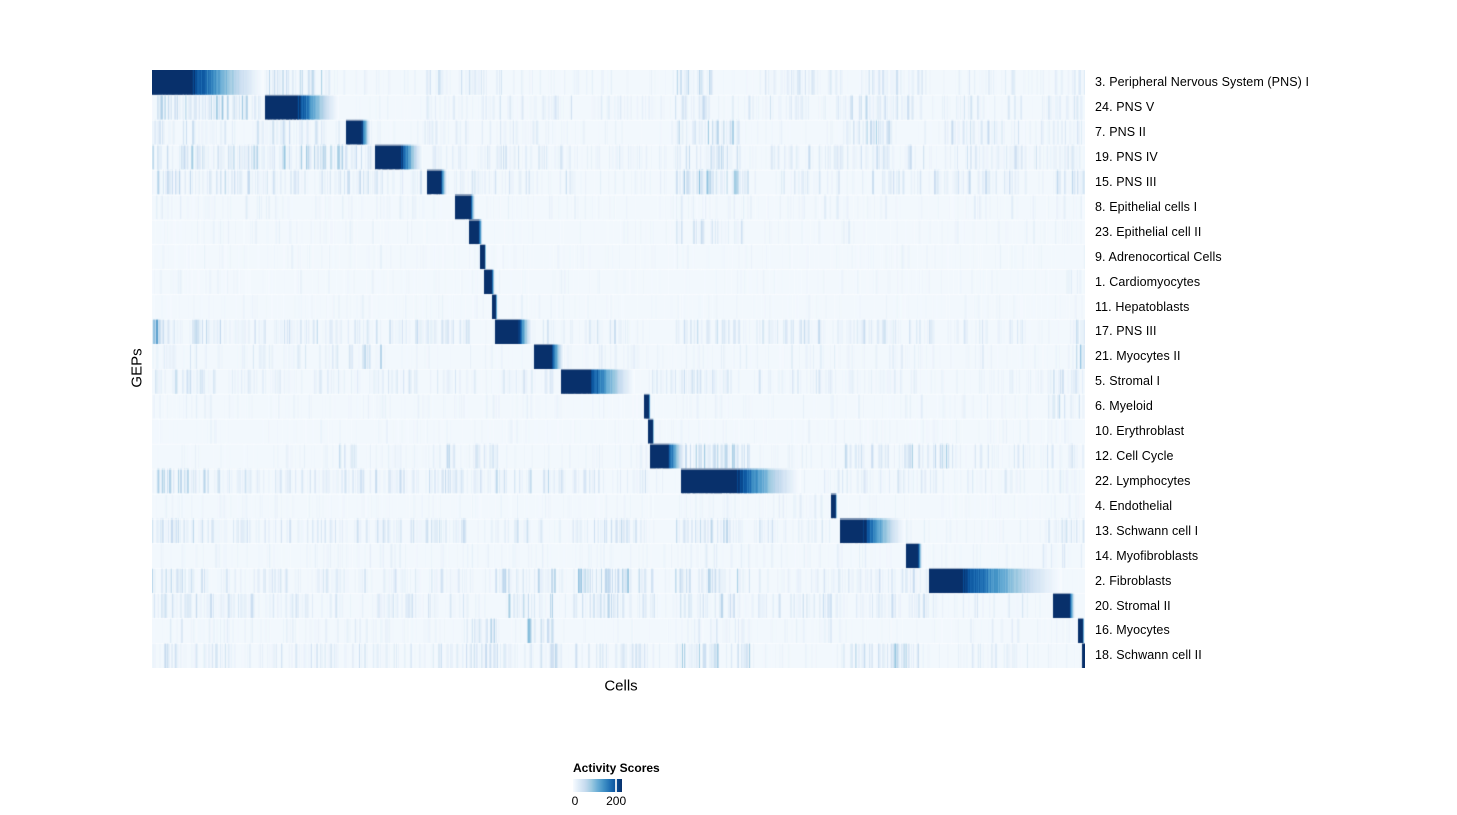 The width and height of the screenshot is (1457, 815). Describe the element at coordinates (1143, 480) in the screenshot. I see `row-label: 22. Lymphocytes` at that location.